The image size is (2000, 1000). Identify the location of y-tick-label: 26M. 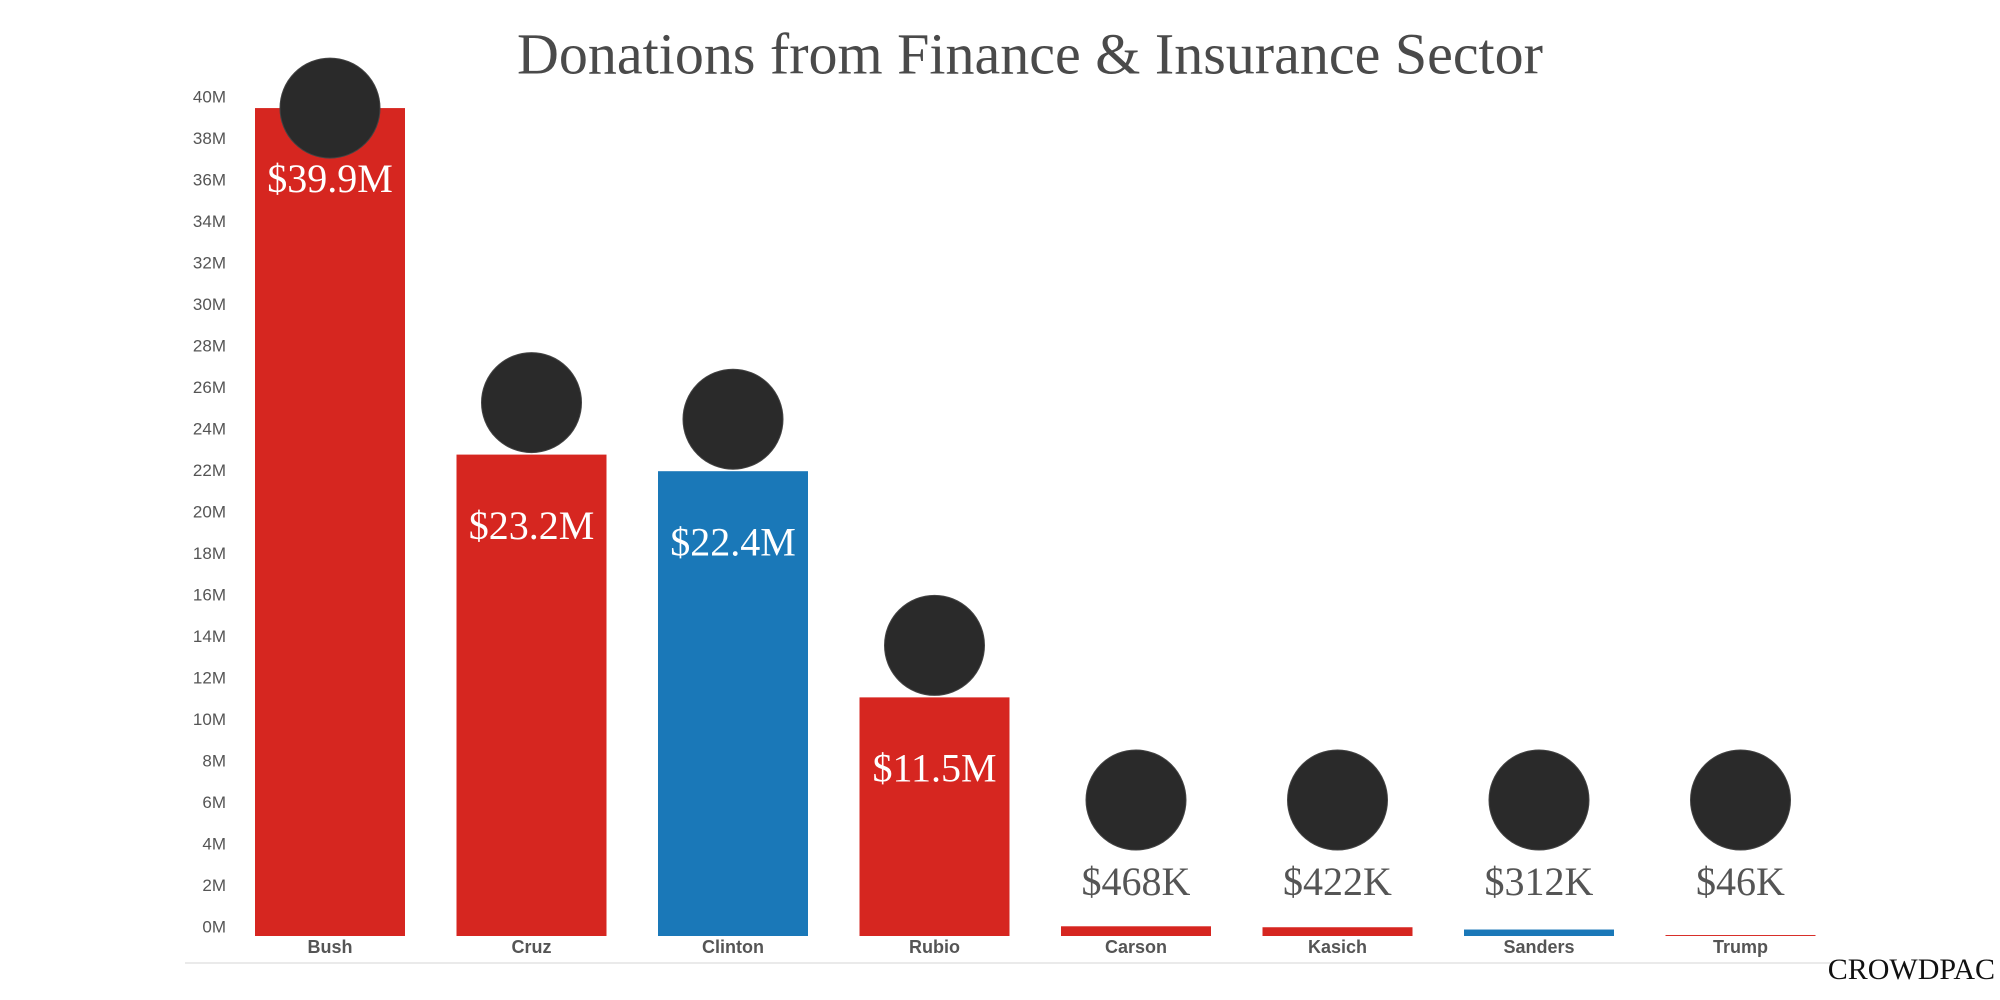
(209, 387).